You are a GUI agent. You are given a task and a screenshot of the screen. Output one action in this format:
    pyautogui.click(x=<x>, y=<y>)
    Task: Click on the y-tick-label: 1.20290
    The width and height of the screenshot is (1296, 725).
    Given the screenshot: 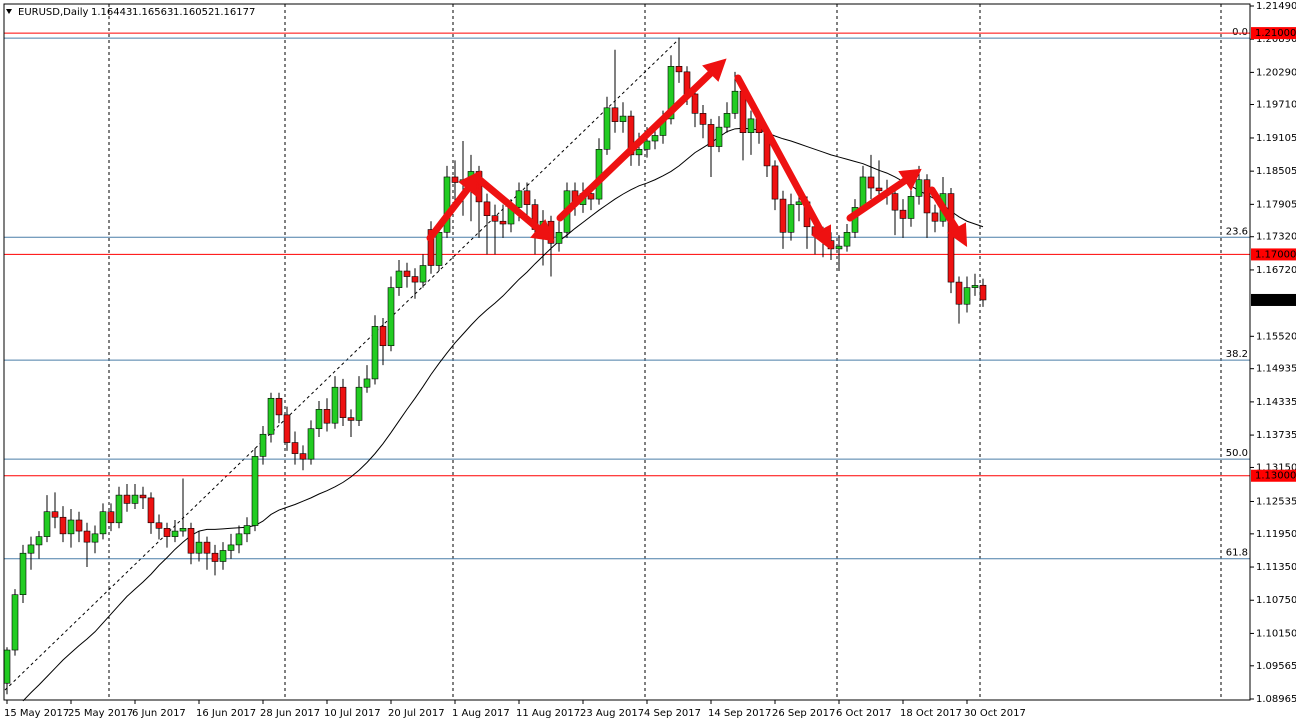 What is the action you would take?
    pyautogui.click(x=1276, y=72)
    